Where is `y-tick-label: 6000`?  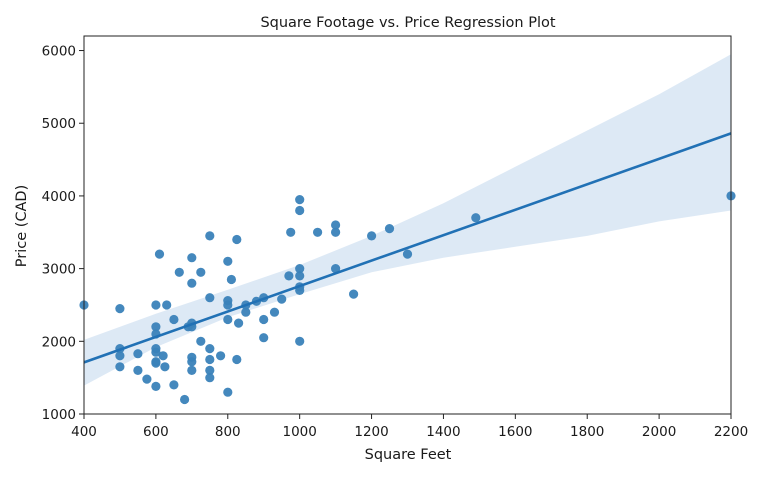 y-tick-label: 6000 is located at coordinates (59, 52).